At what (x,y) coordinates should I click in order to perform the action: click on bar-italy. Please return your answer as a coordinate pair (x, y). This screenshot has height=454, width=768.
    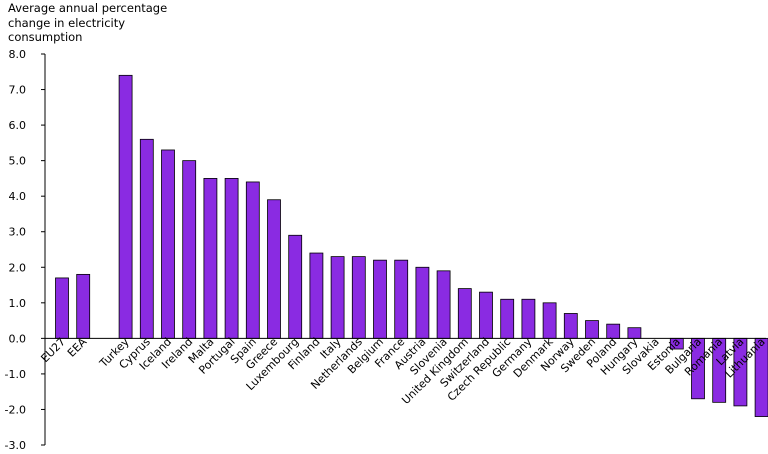
    Looking at the image, I should click on (337, 297).